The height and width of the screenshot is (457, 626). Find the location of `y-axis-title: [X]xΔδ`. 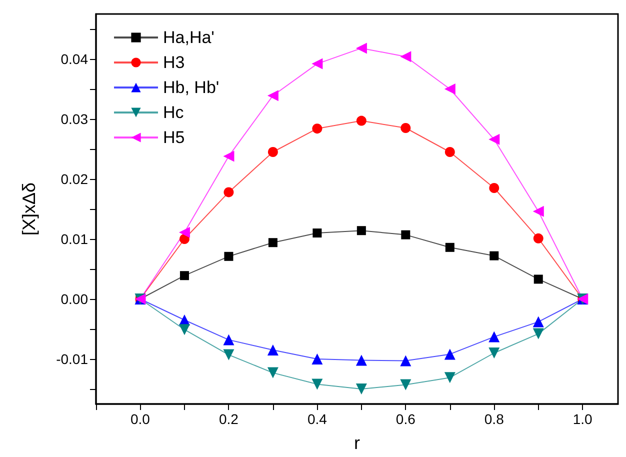

y-axis-title: [X]xΔδ is located at coordinates (29, 209).